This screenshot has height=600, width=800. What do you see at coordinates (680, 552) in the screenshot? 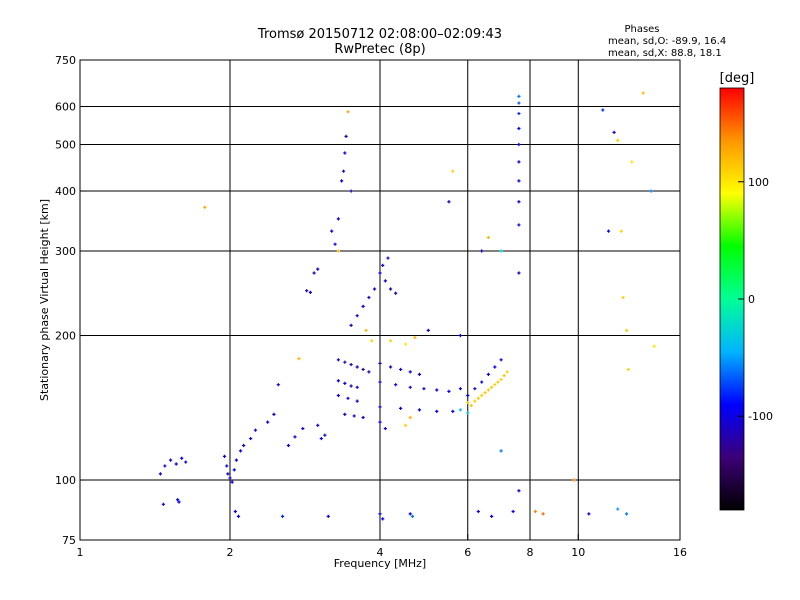
I see `x-tick-label: 16` at bounding box center [680, 552].